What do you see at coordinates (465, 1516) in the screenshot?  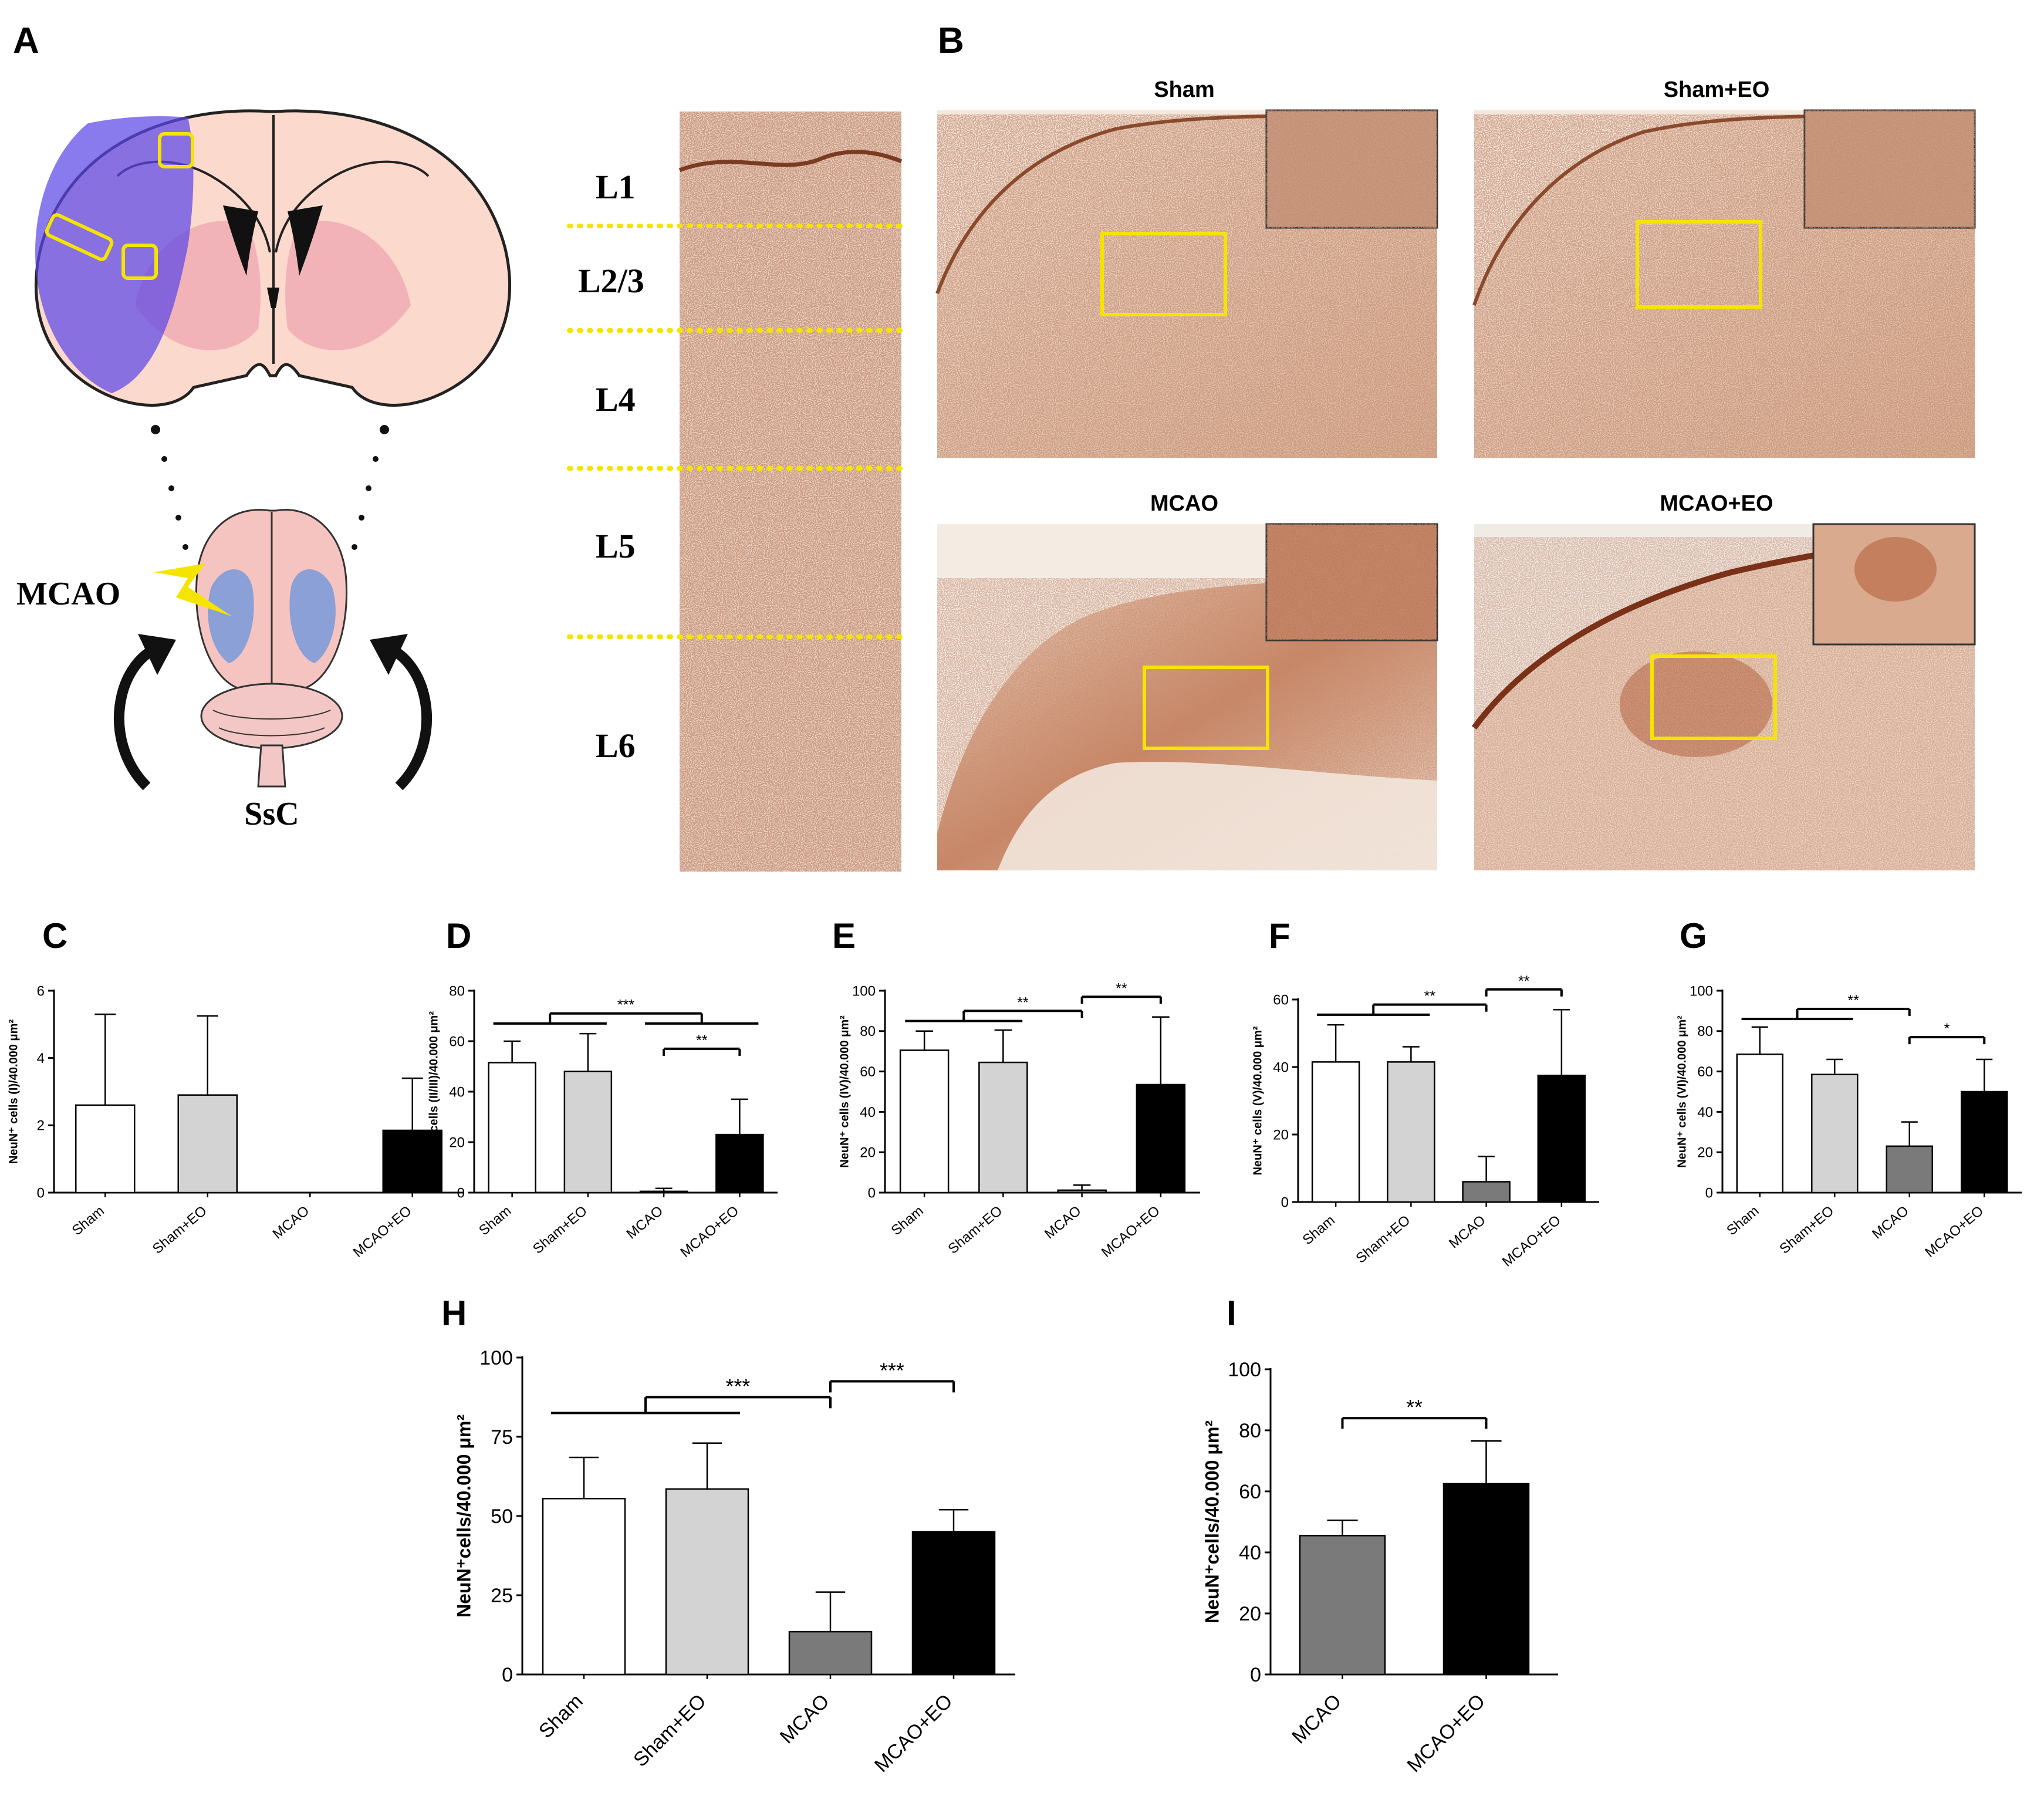 I see `y-axis-label: NeuN⁺cells/40.000 μm²` at bounding box center [465, 1516].